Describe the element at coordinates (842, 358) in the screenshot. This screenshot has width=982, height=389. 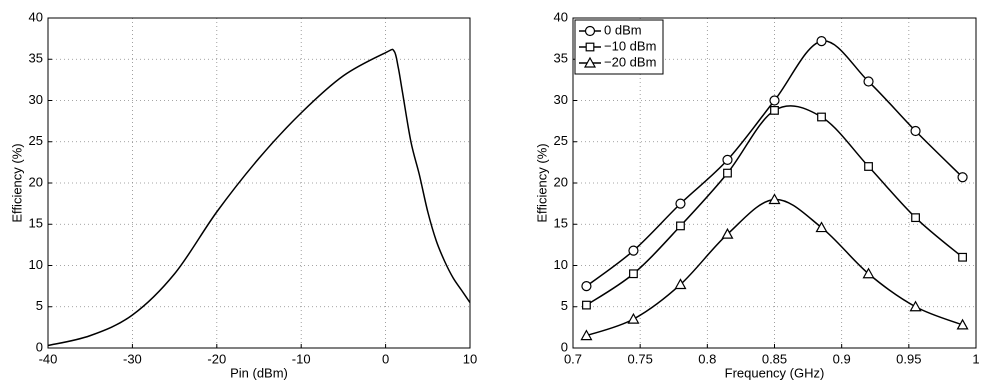
I see `x-tick-label: 0.9` at that location.